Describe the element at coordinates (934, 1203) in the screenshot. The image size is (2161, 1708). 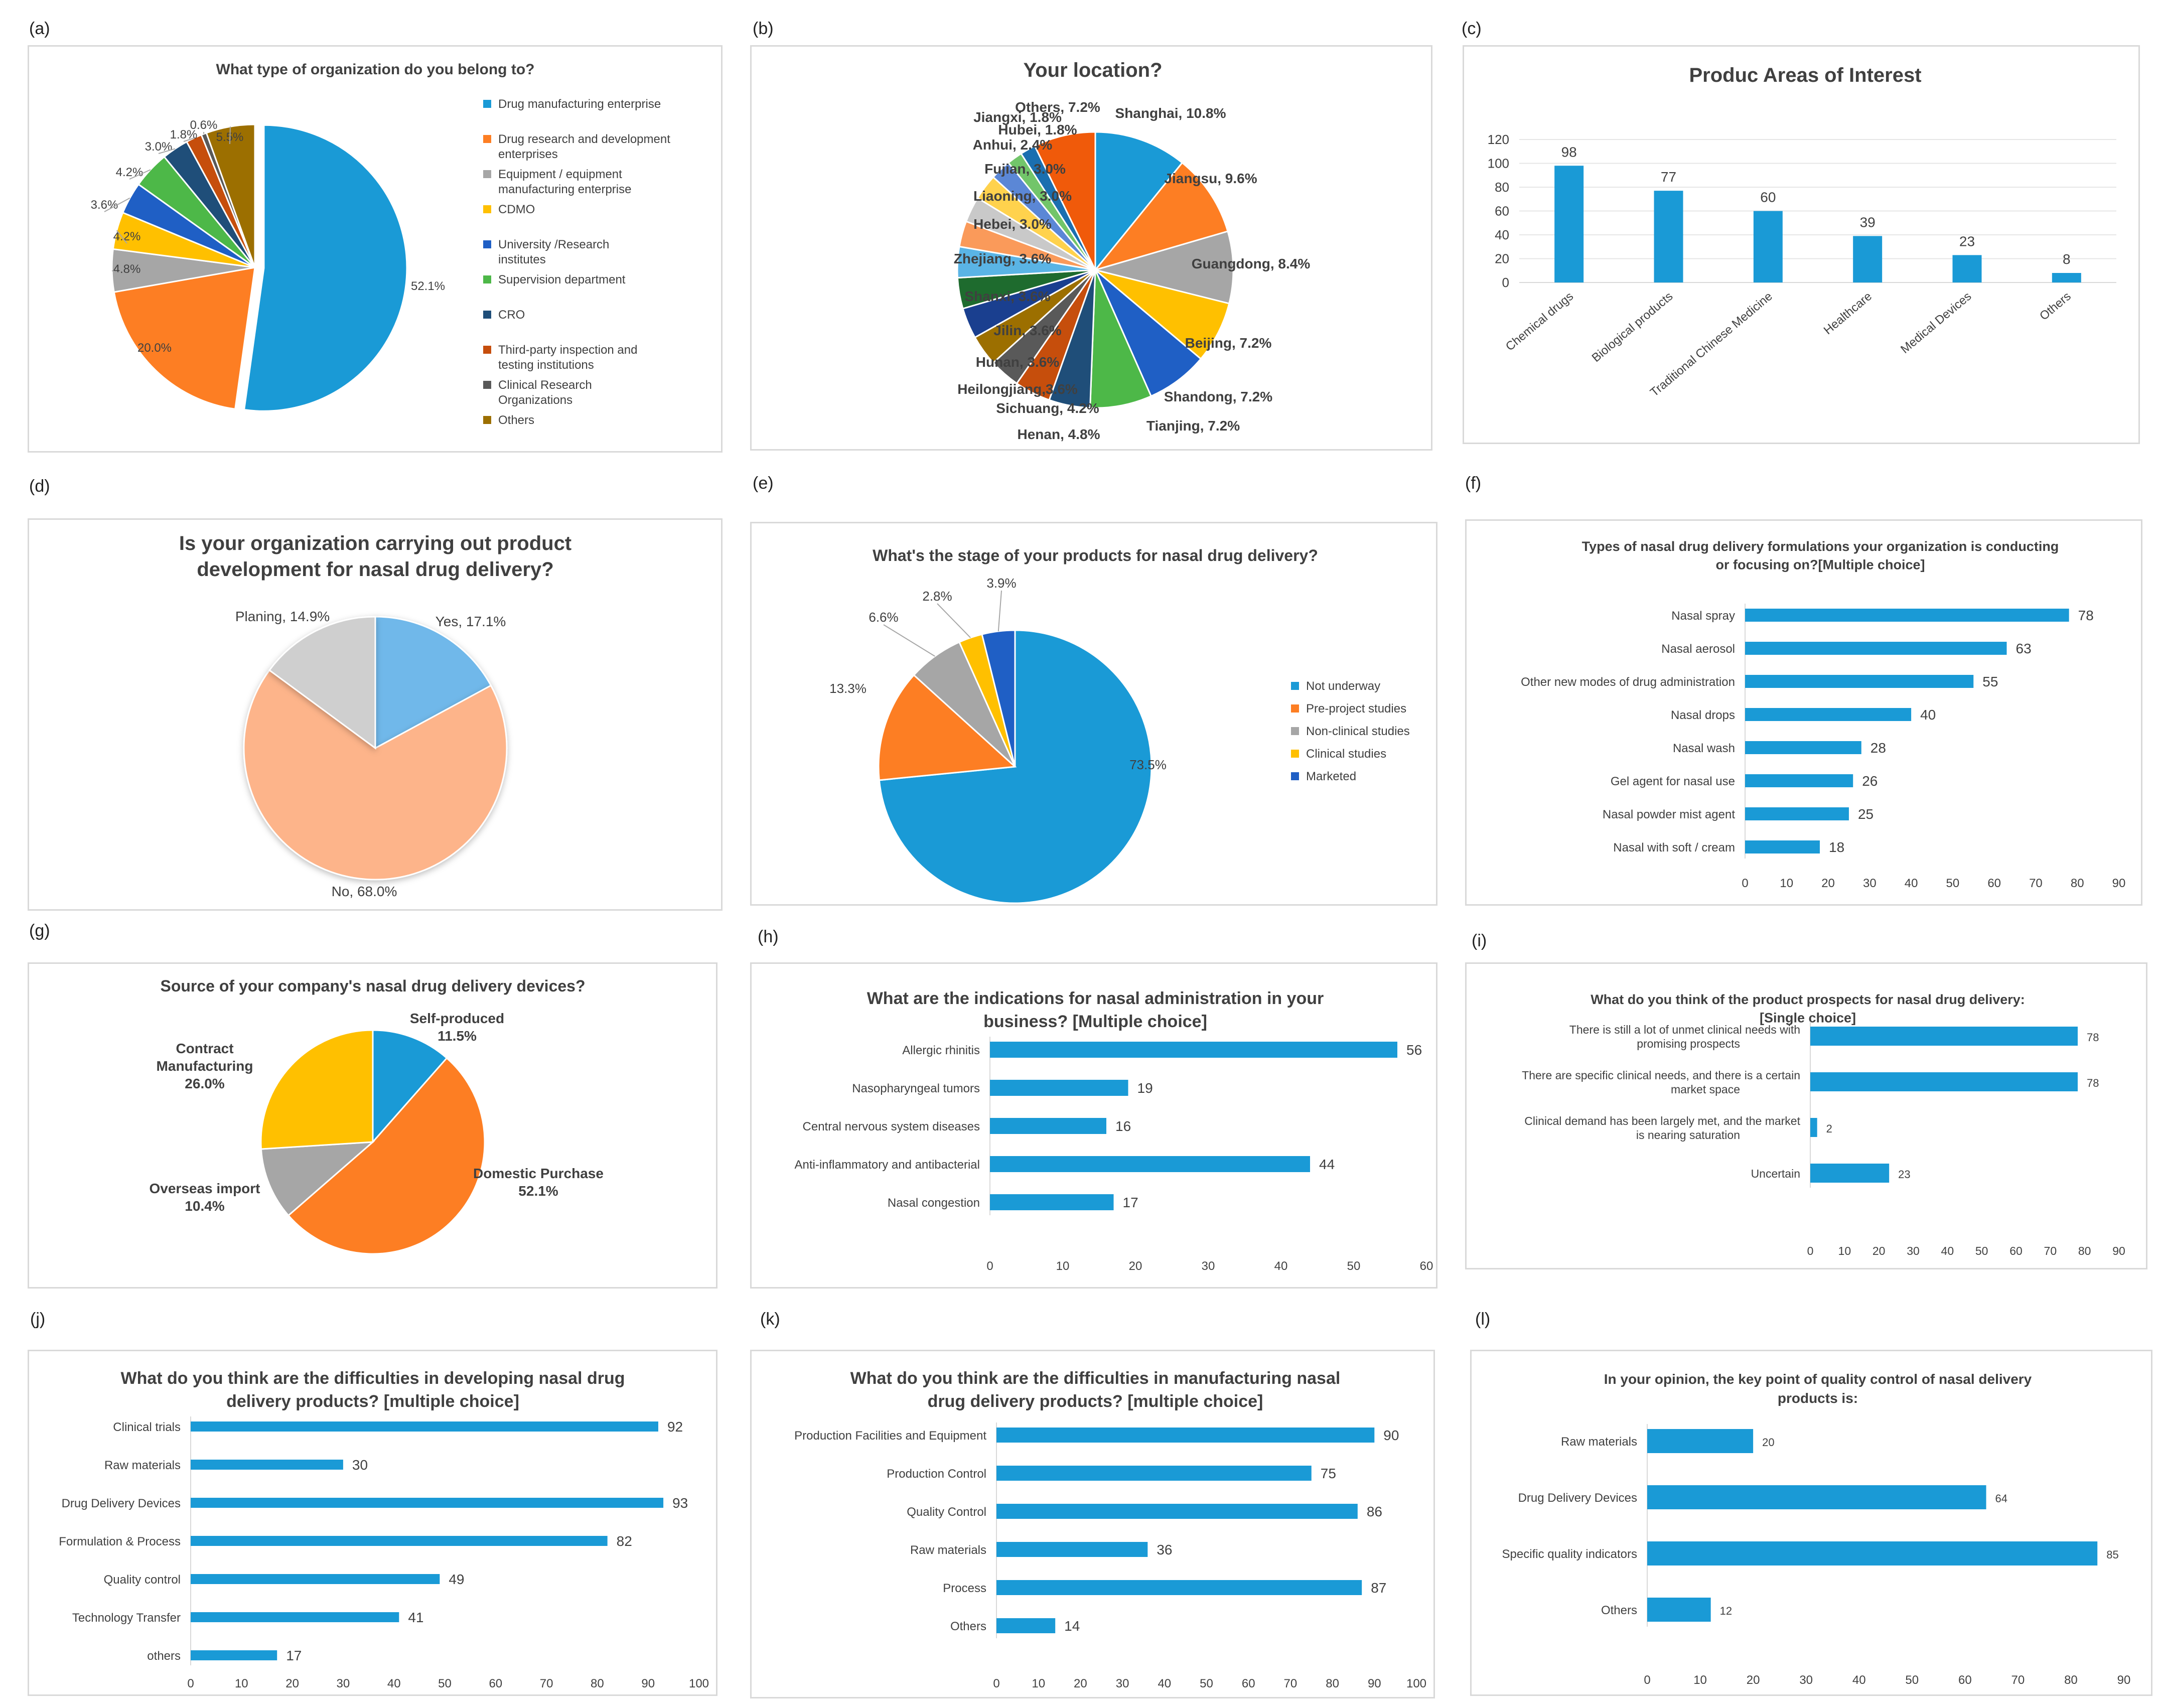
I see `category-label: Nasal congestion` at that location.